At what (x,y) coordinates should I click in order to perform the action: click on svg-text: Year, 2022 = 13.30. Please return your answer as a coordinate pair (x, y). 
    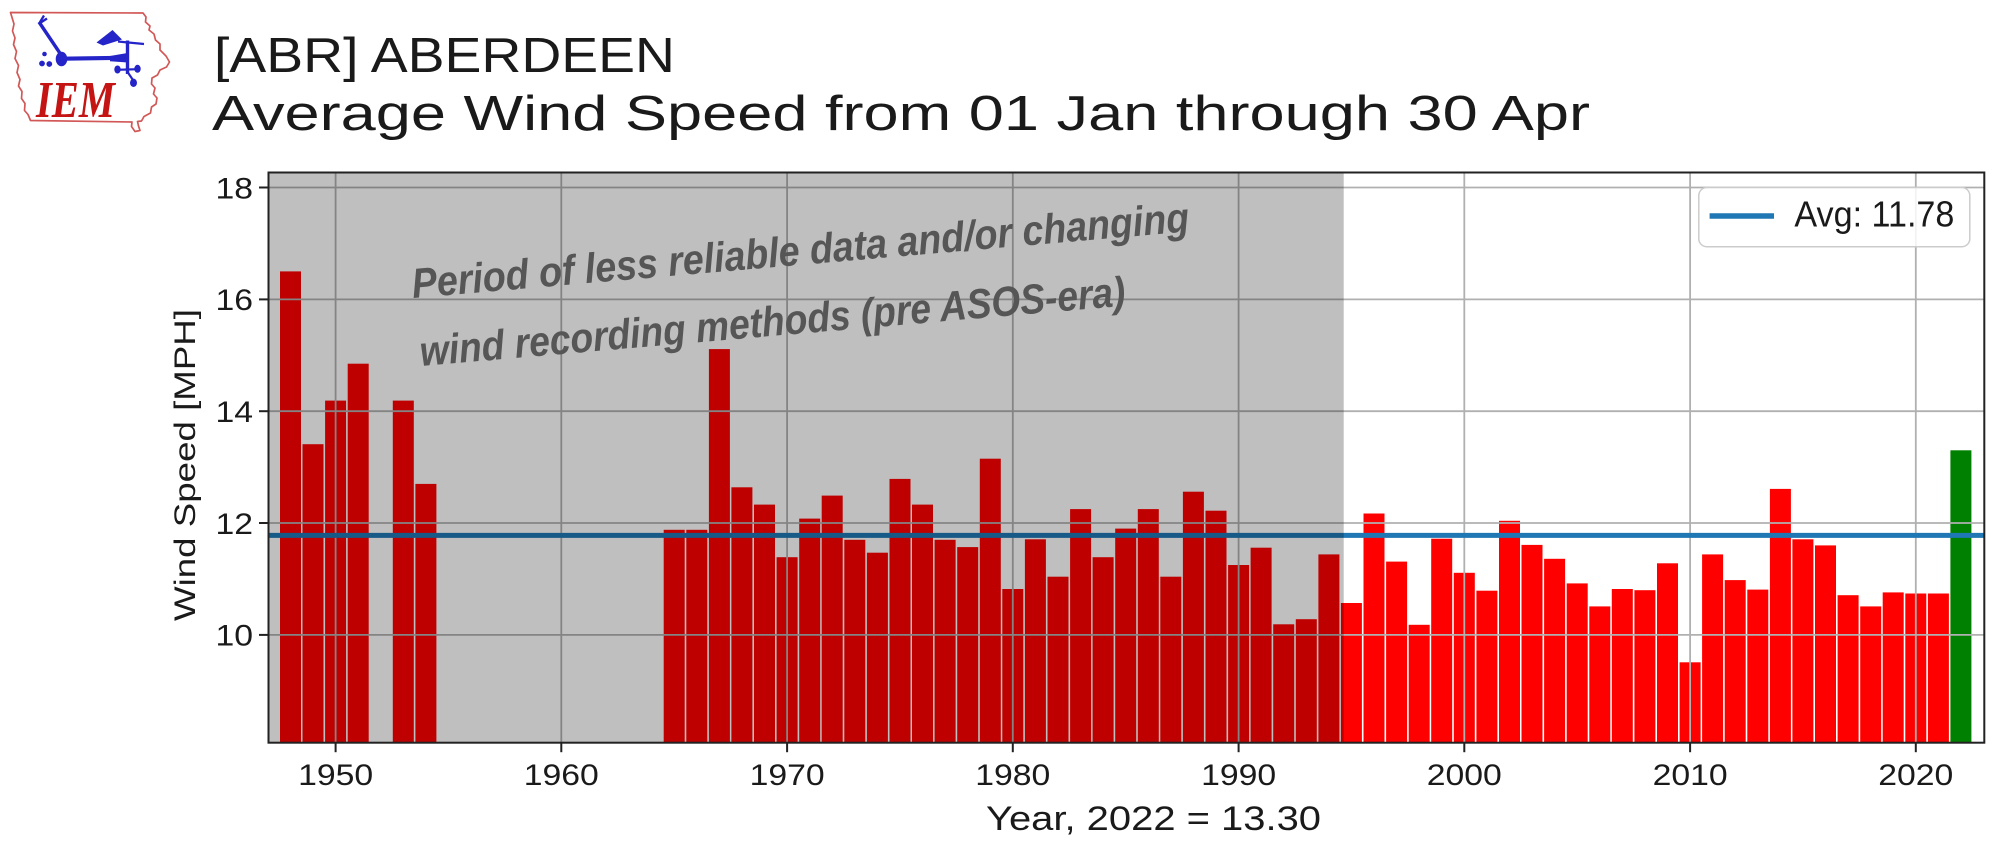
    Looking at the image, I should click on (1153, 819).